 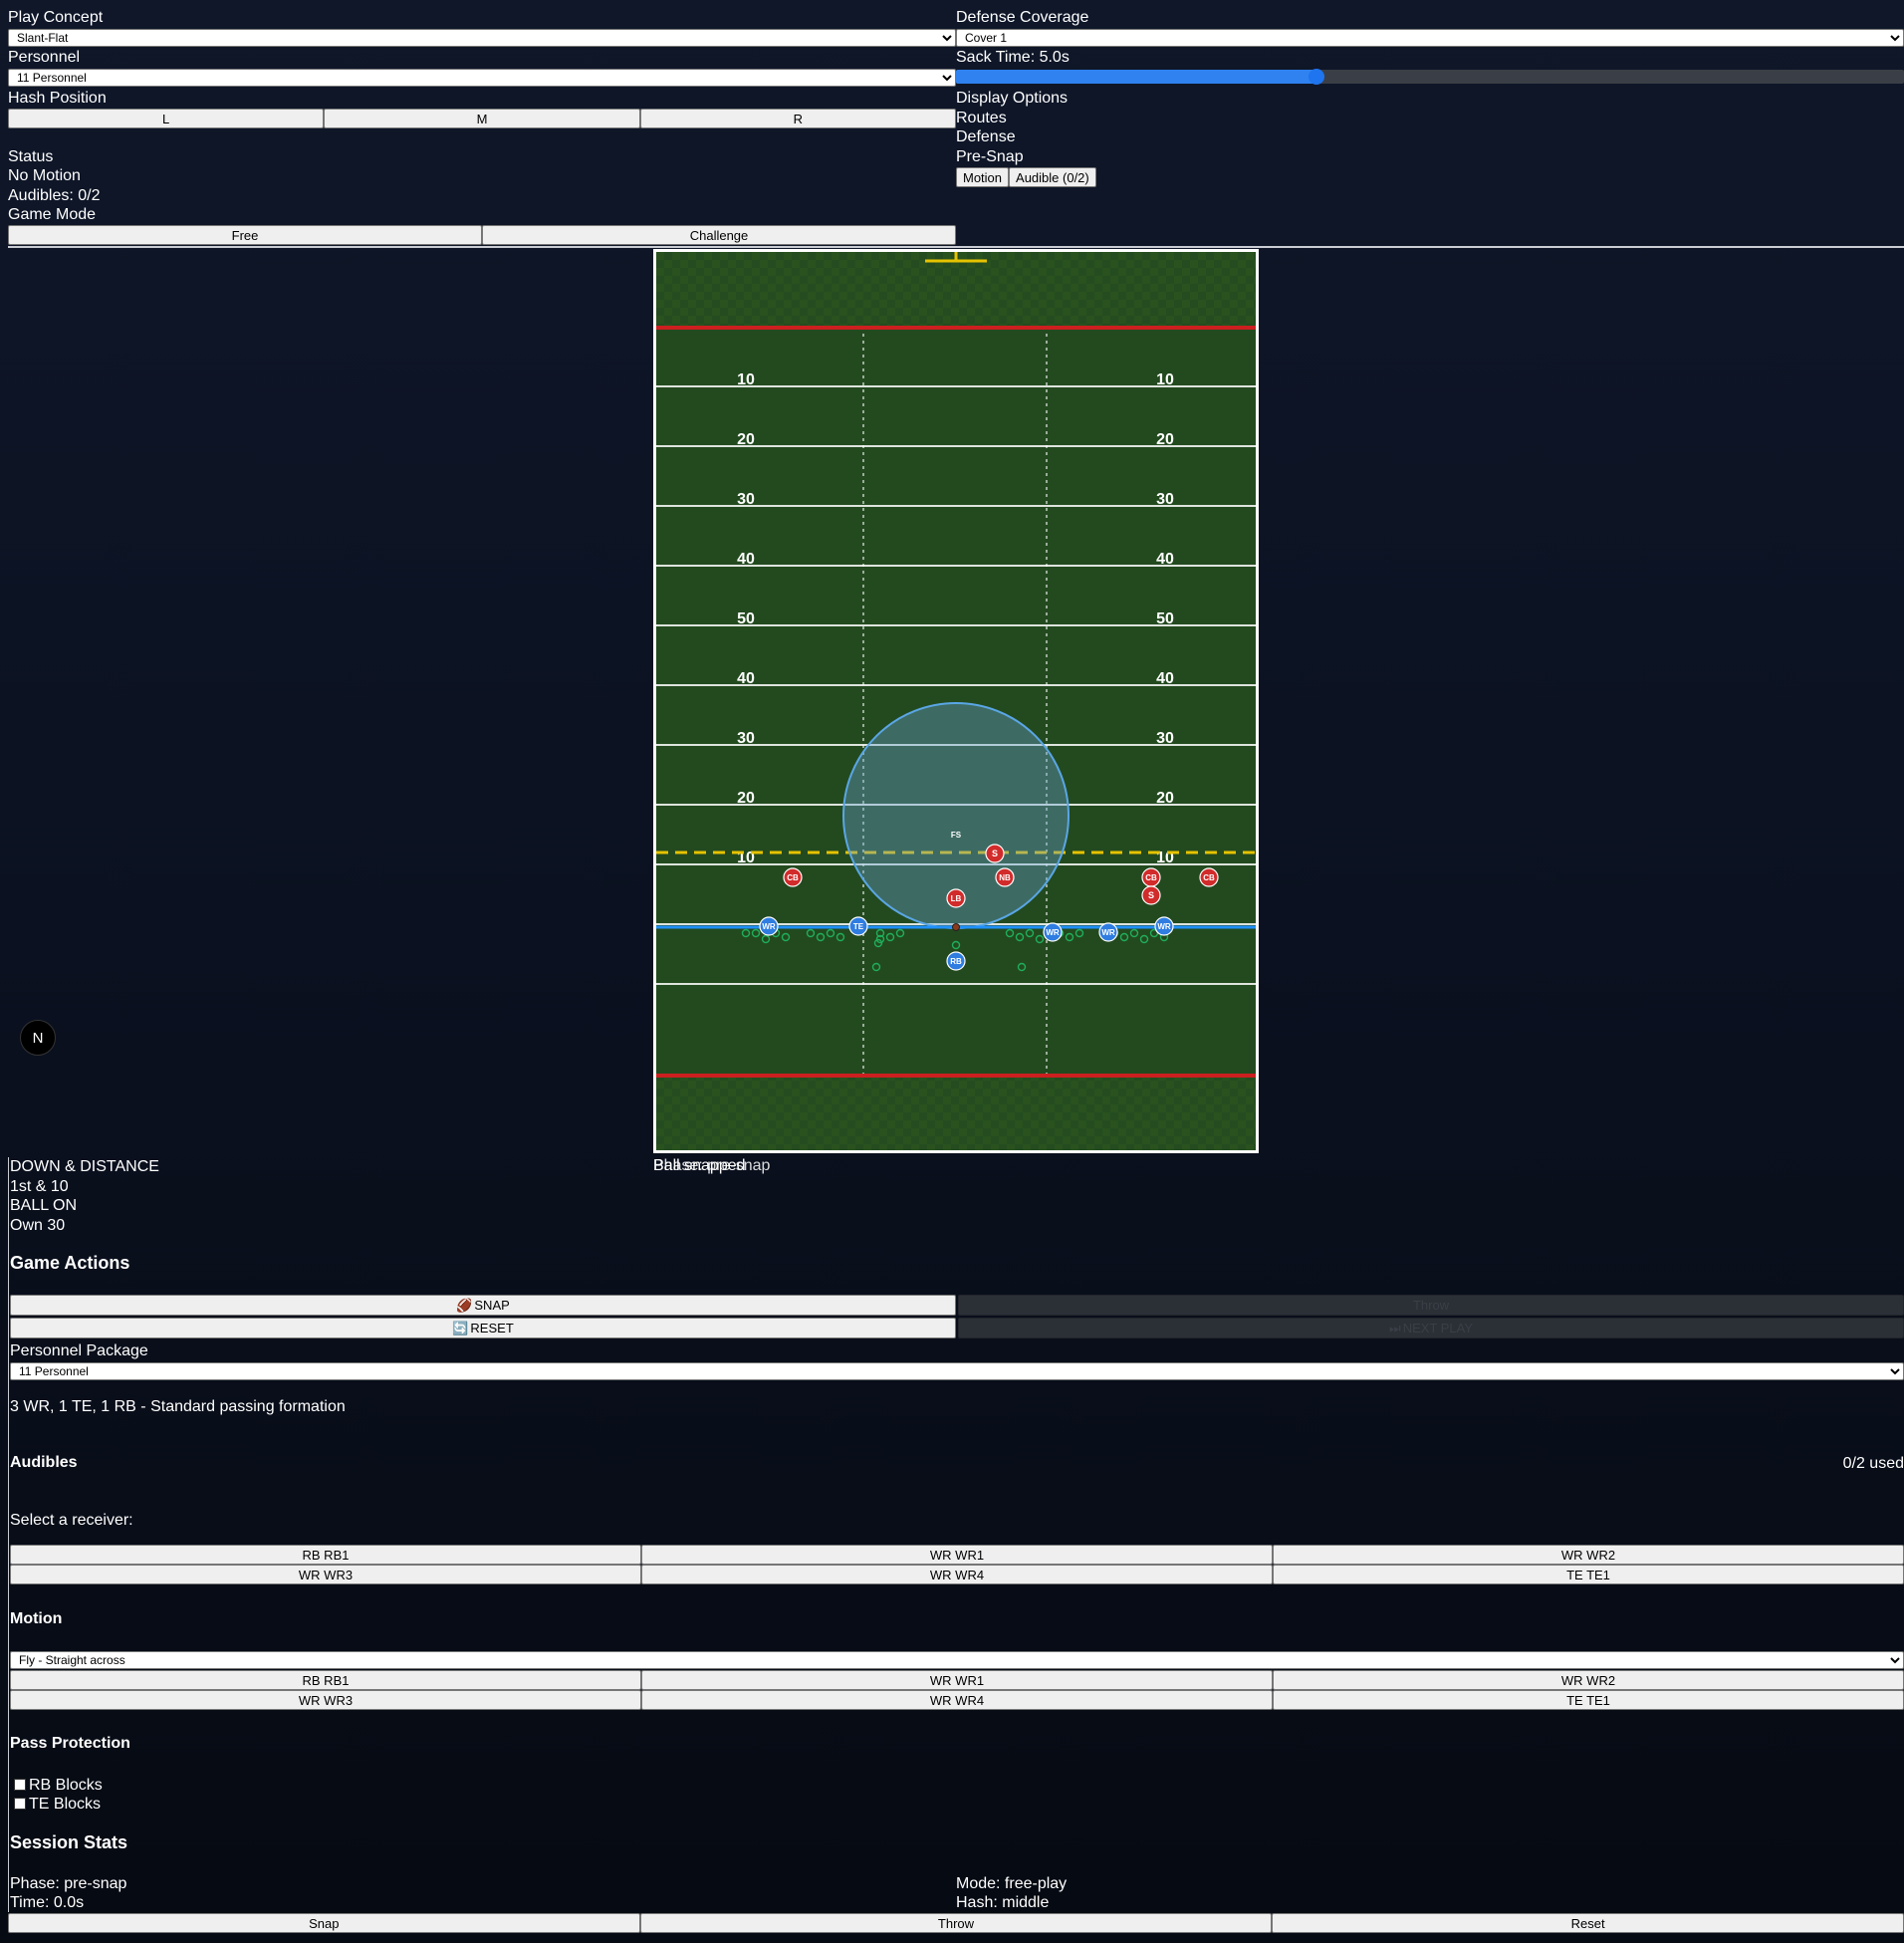 I want to click on yard-line, so click(x=956, y=386).